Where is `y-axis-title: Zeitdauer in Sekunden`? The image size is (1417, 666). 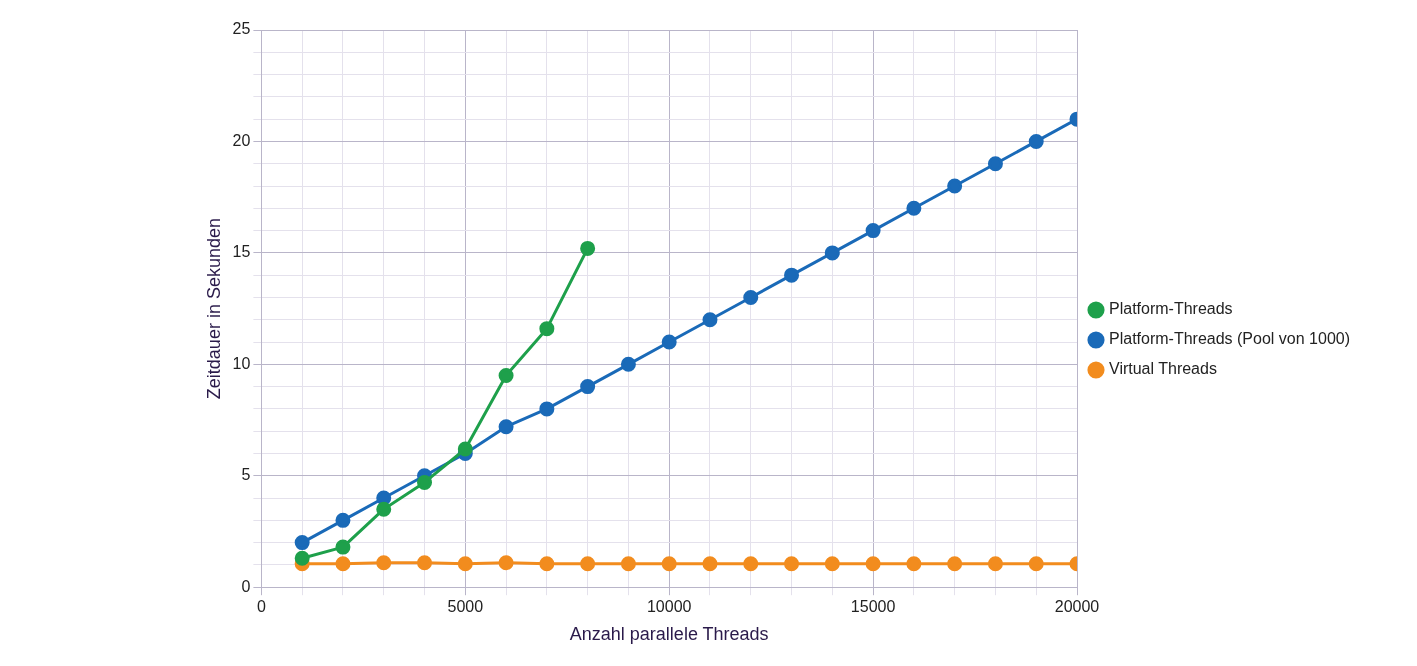
y-axis-title: Zeitdauer in Sekunden is located at coordinates (213, 309).